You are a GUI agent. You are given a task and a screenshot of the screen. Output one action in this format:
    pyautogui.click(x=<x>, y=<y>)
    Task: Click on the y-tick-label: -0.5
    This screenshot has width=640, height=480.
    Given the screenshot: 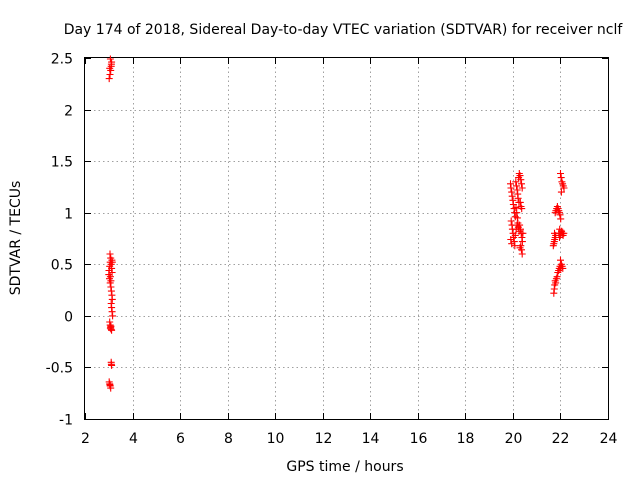 What is the action you would take?
    pyautogui.click(x=59, y=369)
    